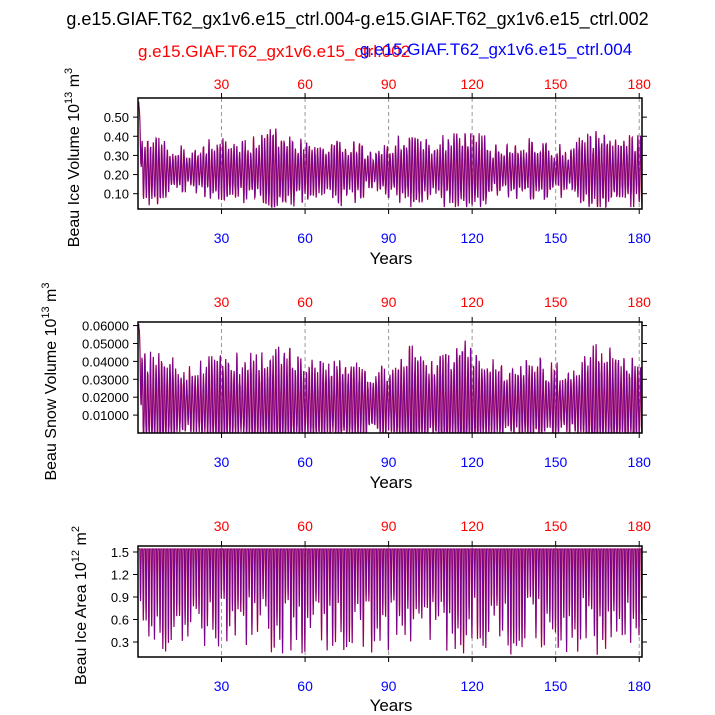 This screenshot has width=715, height=715. What do you see at coordinates (116, 194) in the screenshot?
I see `y-tick-label-0.10: 0.10` at bounding box center [116, 194].